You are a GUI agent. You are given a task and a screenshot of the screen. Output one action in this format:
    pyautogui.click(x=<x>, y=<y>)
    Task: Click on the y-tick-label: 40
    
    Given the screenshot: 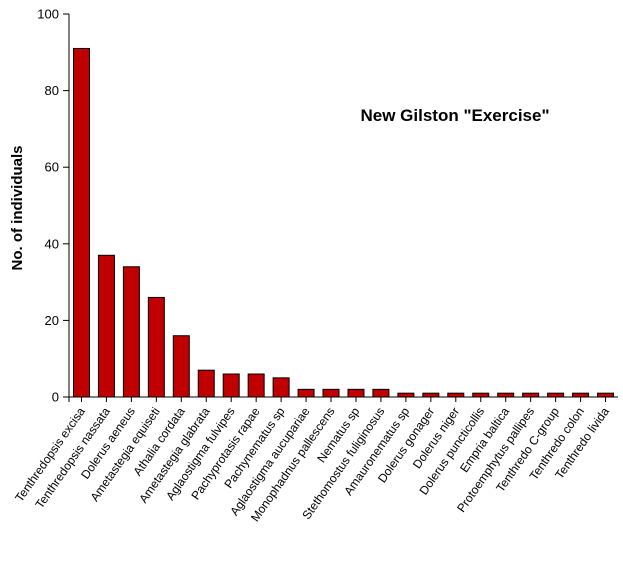 What is the action you would take?
    pyautogui.click(x=52, y=243)
    